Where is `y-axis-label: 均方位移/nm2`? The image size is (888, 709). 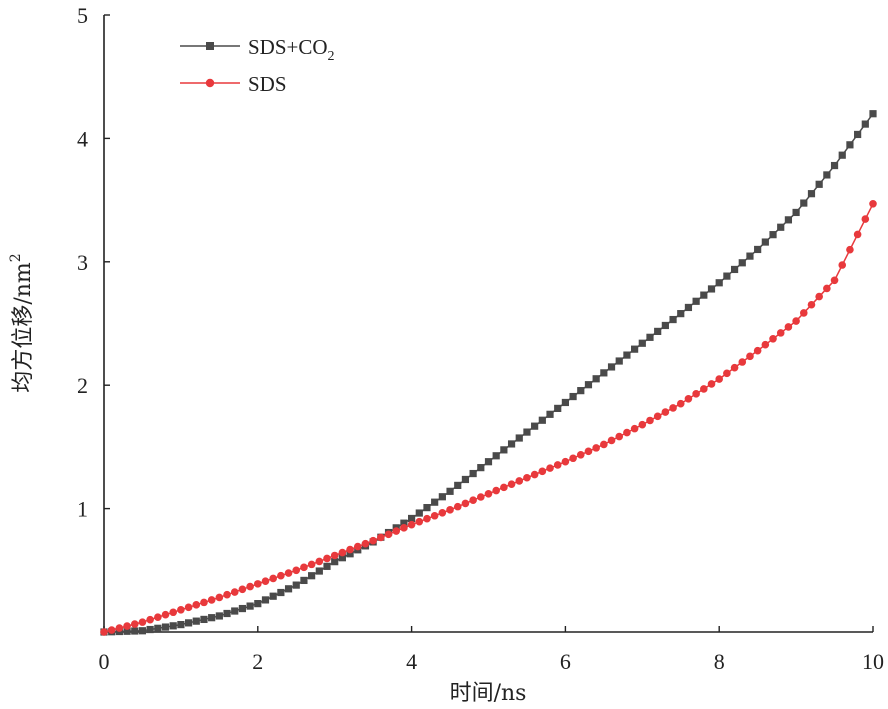 y-axis-label: 均方位移/nm2 is located at coordinates (22, 322).